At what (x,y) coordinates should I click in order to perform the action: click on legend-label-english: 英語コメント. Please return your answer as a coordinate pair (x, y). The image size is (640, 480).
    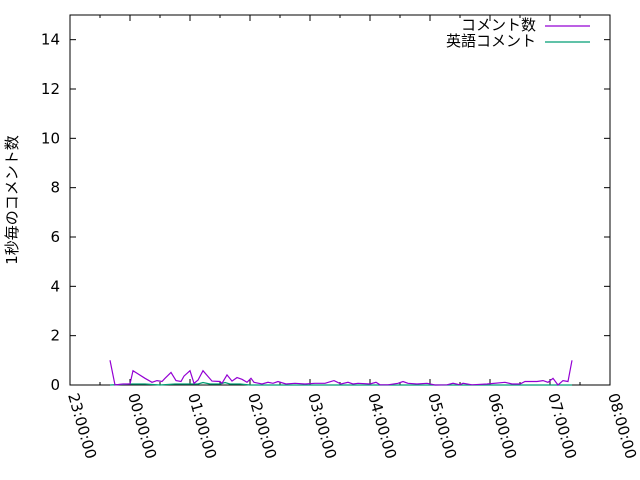
    Looking at the image, I should click on (491, 41).